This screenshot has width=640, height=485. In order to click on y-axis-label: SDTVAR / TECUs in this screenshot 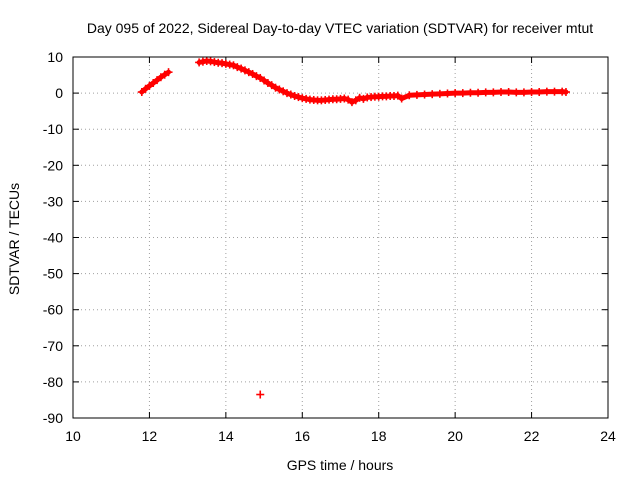, I will do `click(14, 239)`.